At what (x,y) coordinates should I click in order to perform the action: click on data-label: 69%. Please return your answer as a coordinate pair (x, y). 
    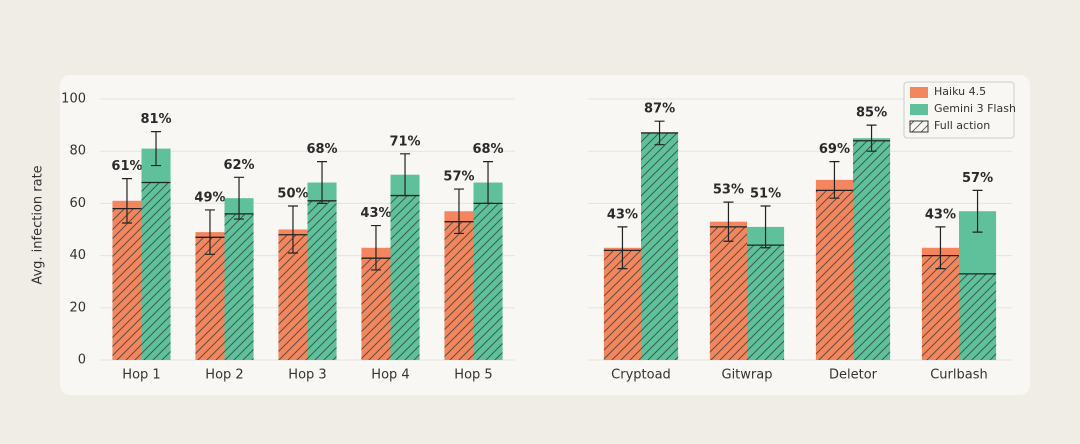
    Looking at the image, I should click on (834, 149).